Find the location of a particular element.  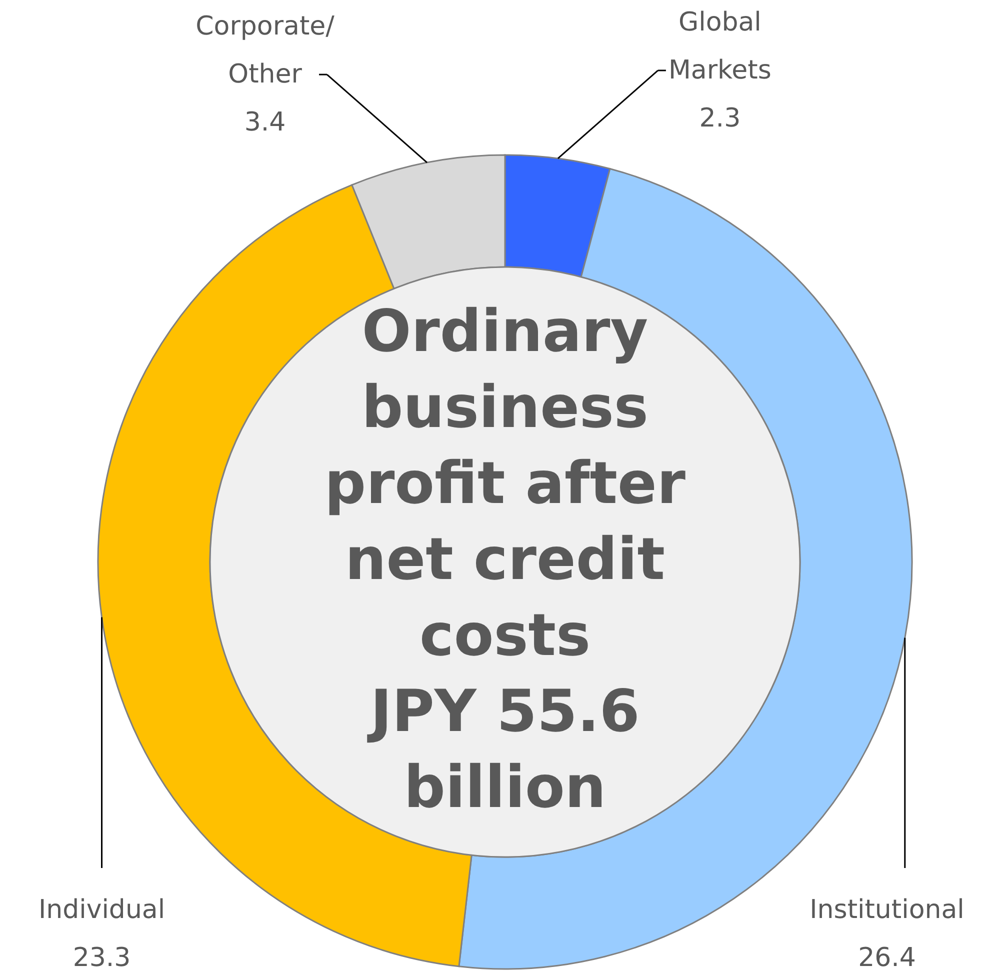

slice-label: Corporate/Other is located at coordinates (265, 51).